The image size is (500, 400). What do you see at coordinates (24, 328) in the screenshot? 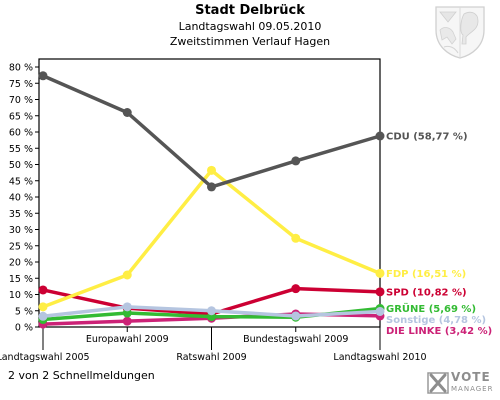
I see `y-tick-label: 0 %` at bounding box center [24, 328].